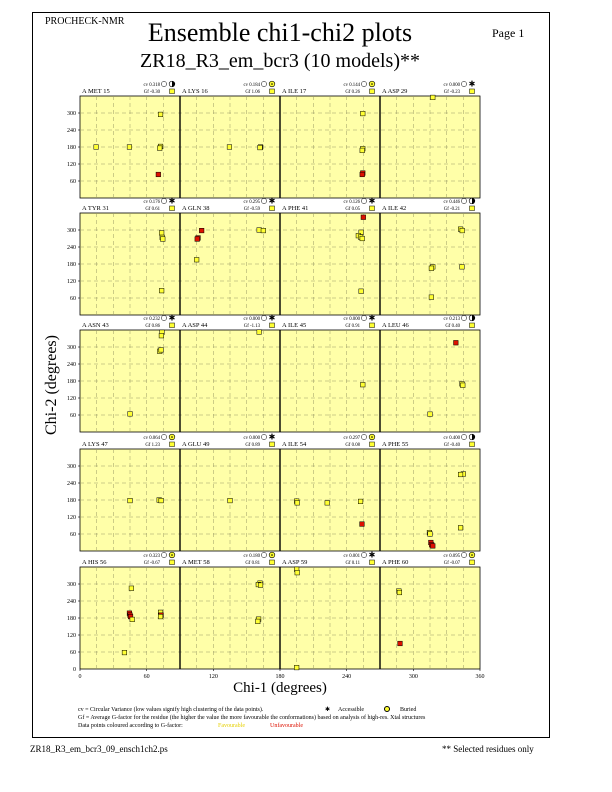 This screenshot has width=612, height=792. What do you see at coordinates (451, 556) in the screenshot?
I see `cv-value: cv 0.095` at bounding box center [451, 556].